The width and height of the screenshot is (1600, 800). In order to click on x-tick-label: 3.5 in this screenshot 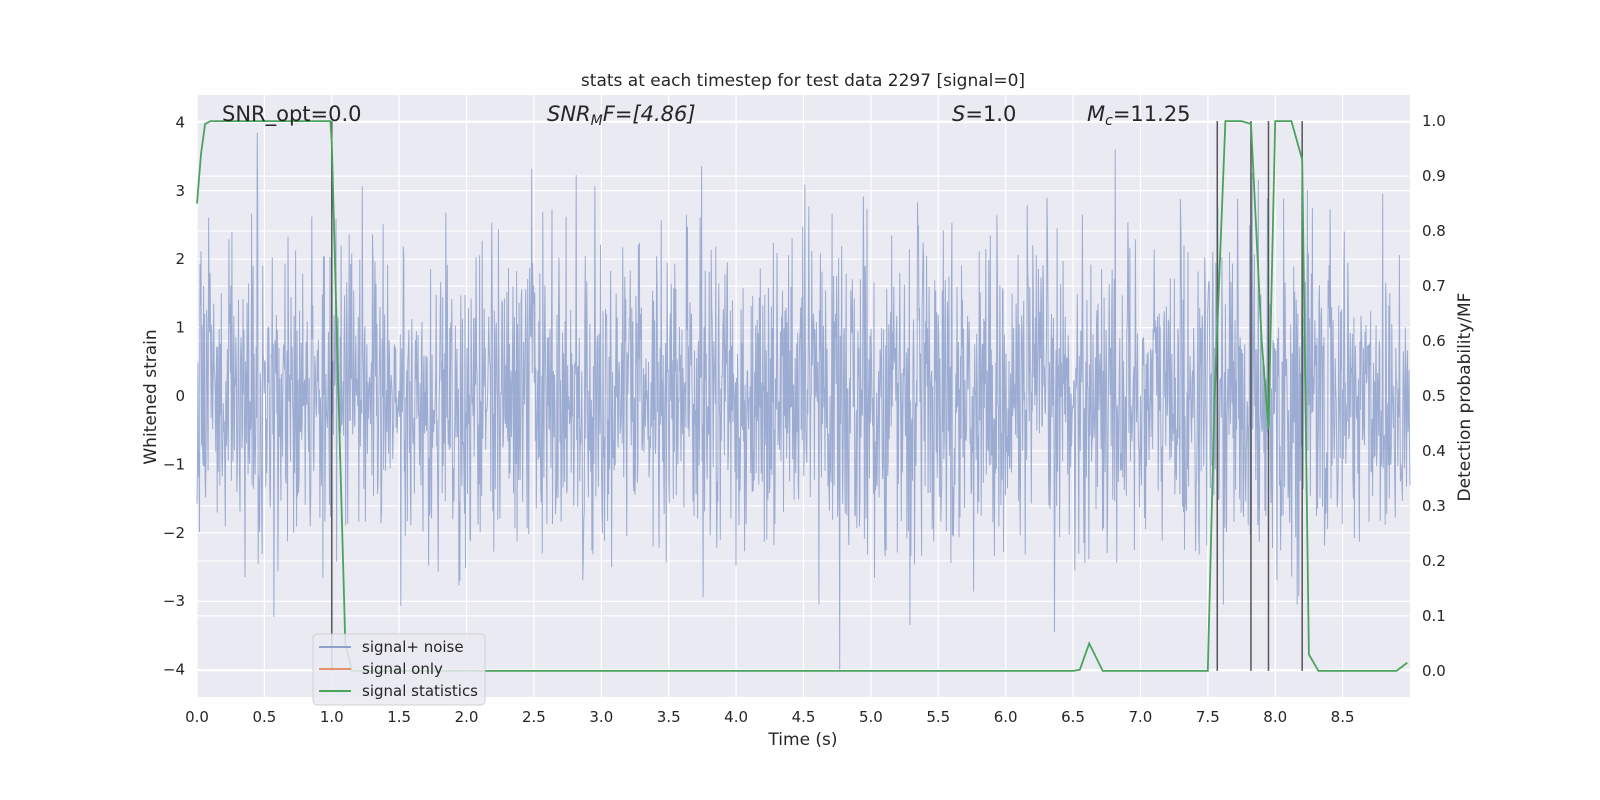, I will do `click(669, 717)`.